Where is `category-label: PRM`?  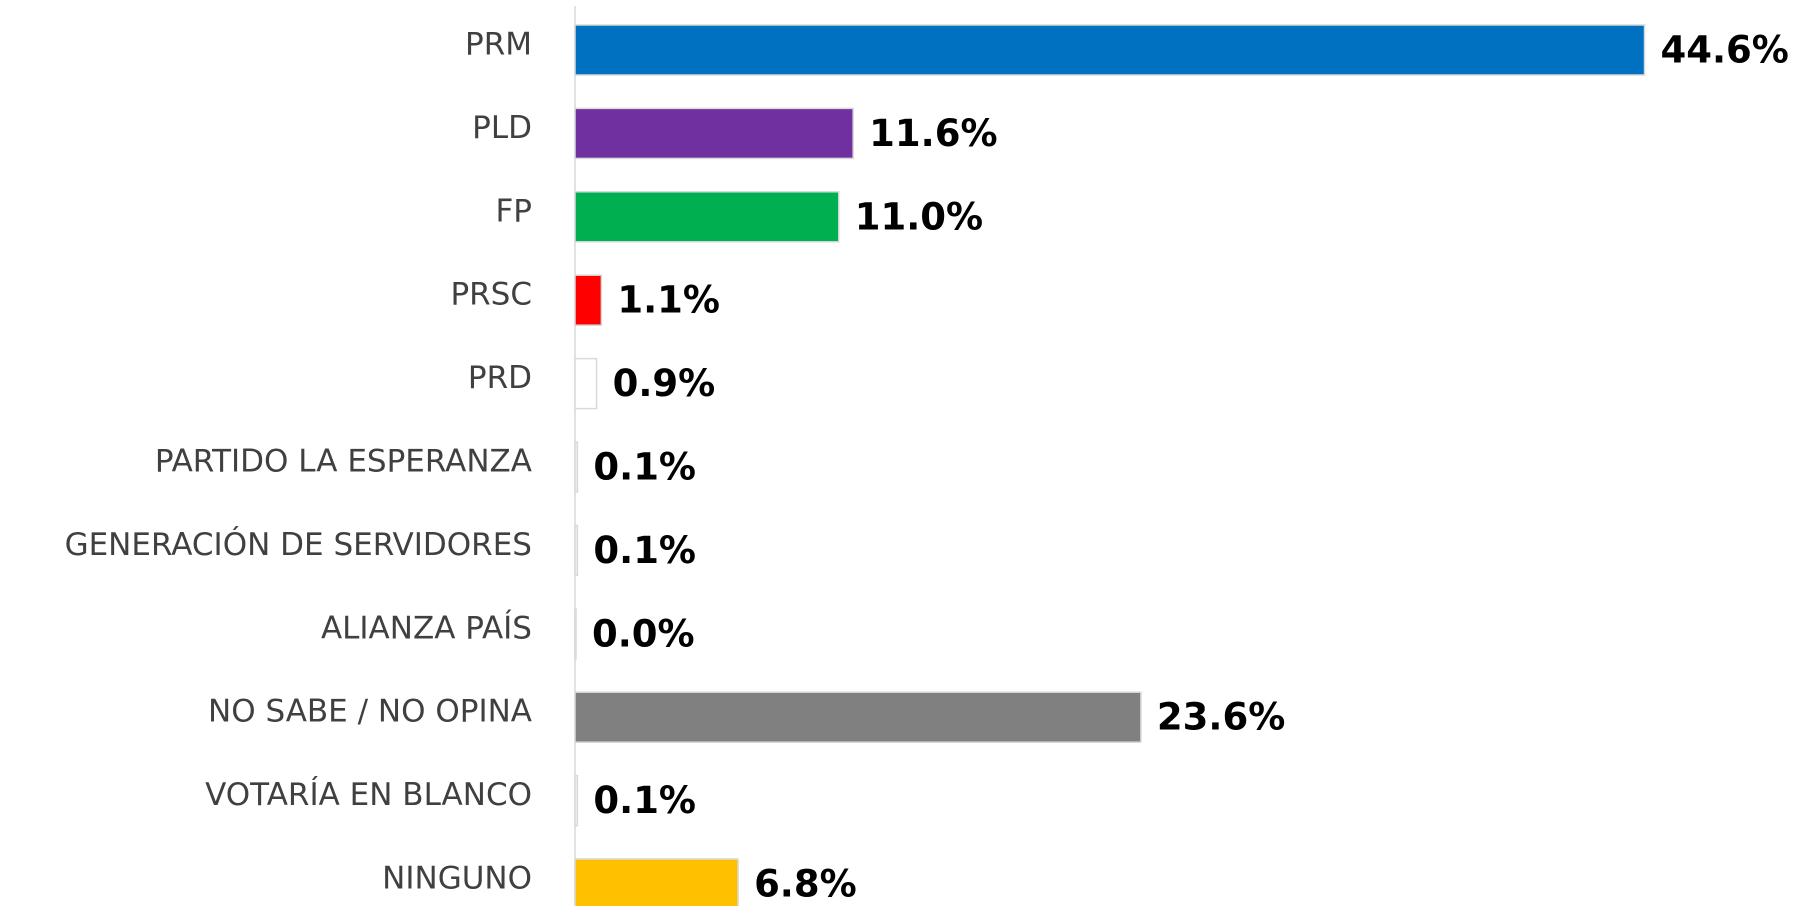
category-label: PRM is located at coordinates (498, 45).